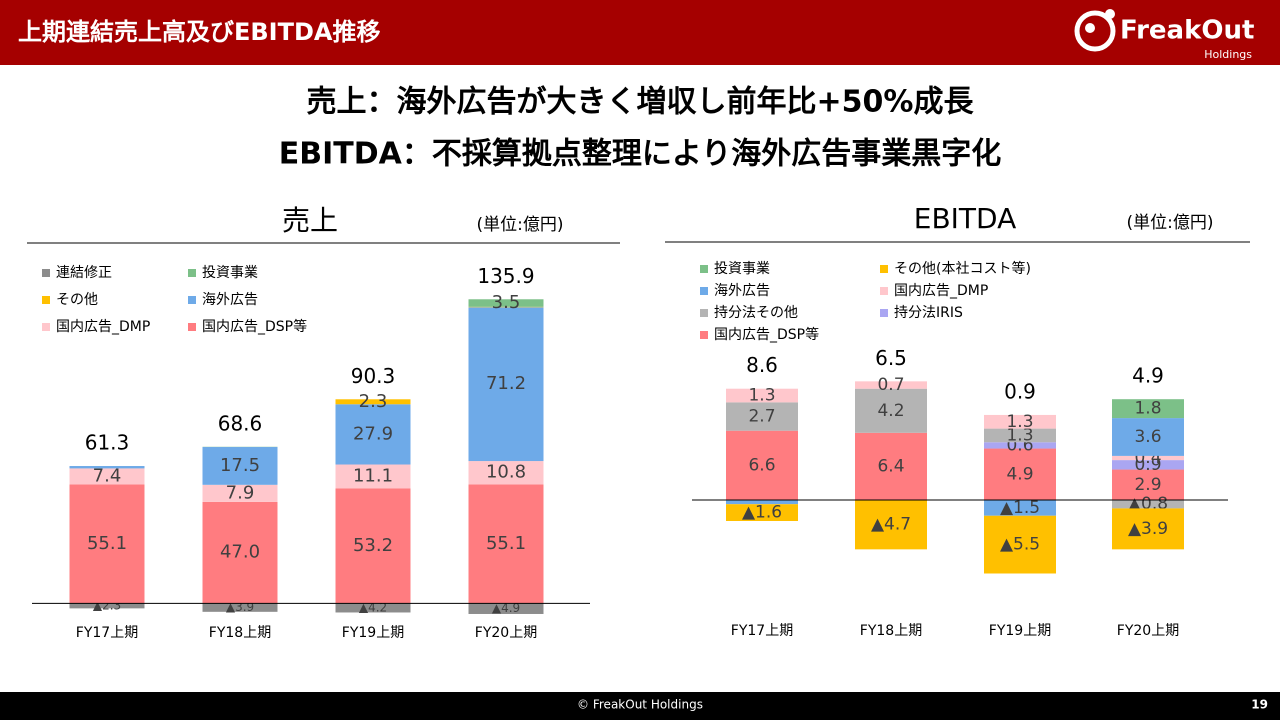  Describe the element at coordinates (641, 102) in the screenshot. I see `headline: 売上：海外広告が大きく増収し前年比+50%成長` at that location.